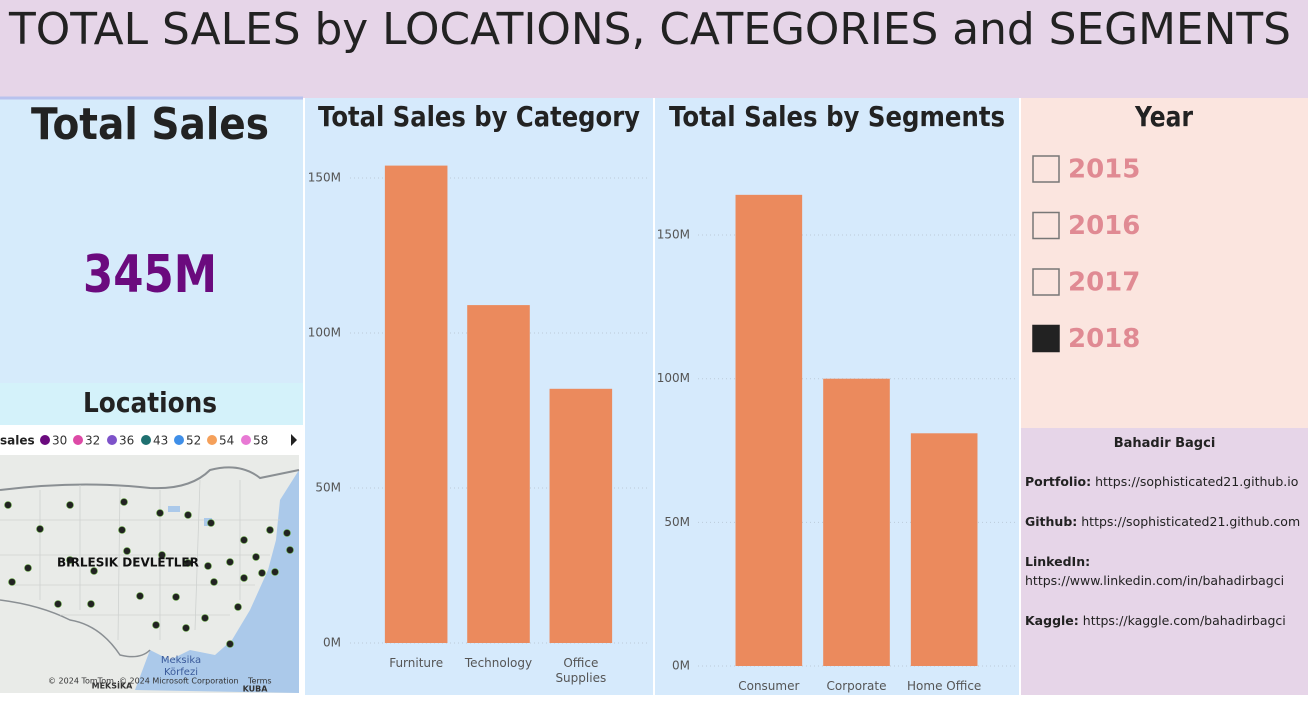  What do you see at coordinates (1104, 170) in the screenshot?
I see `slicer-label: 2015` at bounding box center [1104, 170].